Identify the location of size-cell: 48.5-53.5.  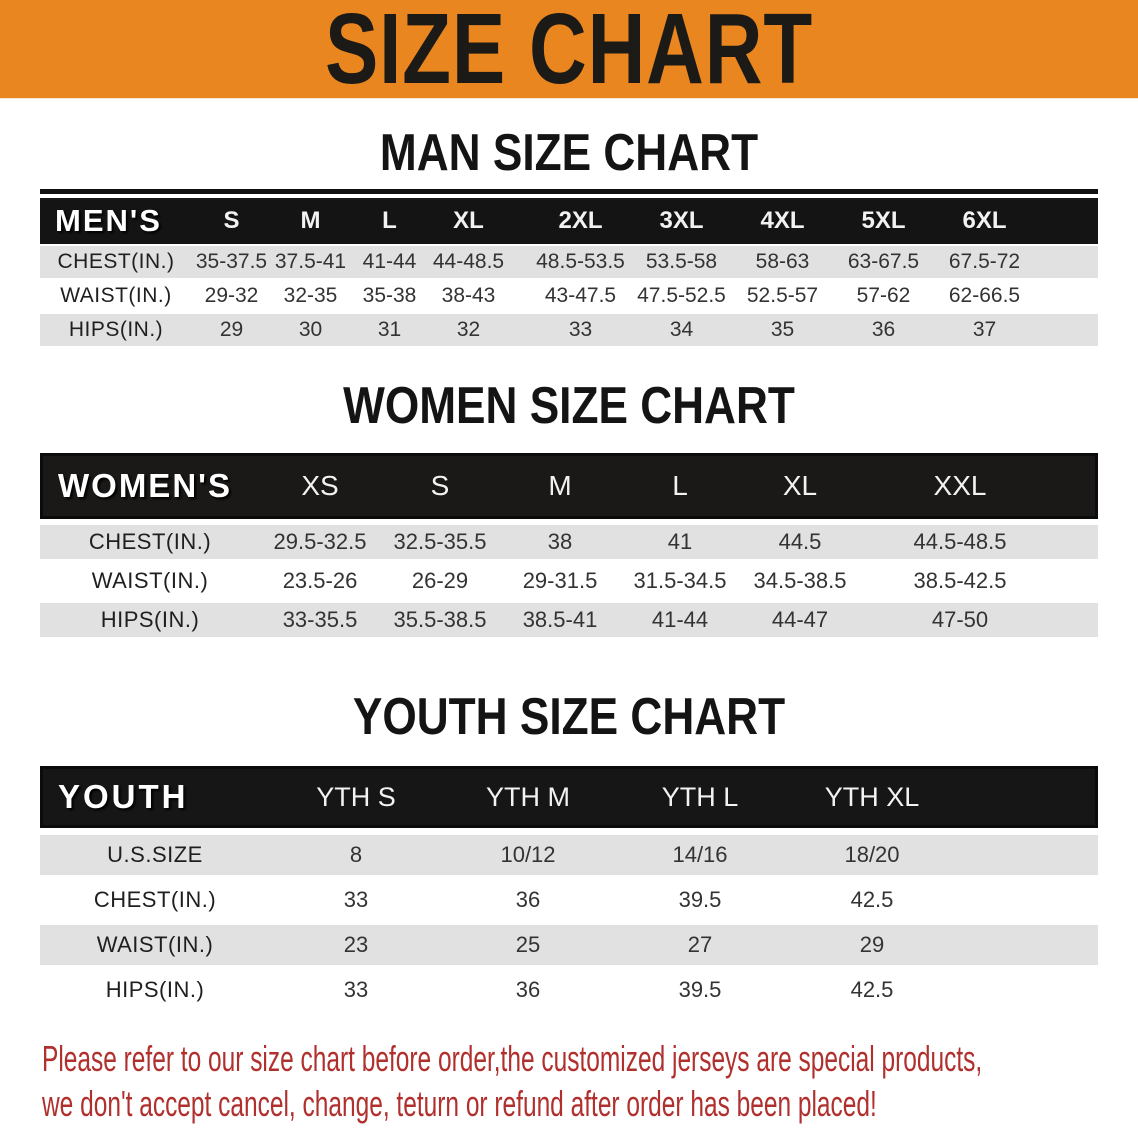
(580, 261).